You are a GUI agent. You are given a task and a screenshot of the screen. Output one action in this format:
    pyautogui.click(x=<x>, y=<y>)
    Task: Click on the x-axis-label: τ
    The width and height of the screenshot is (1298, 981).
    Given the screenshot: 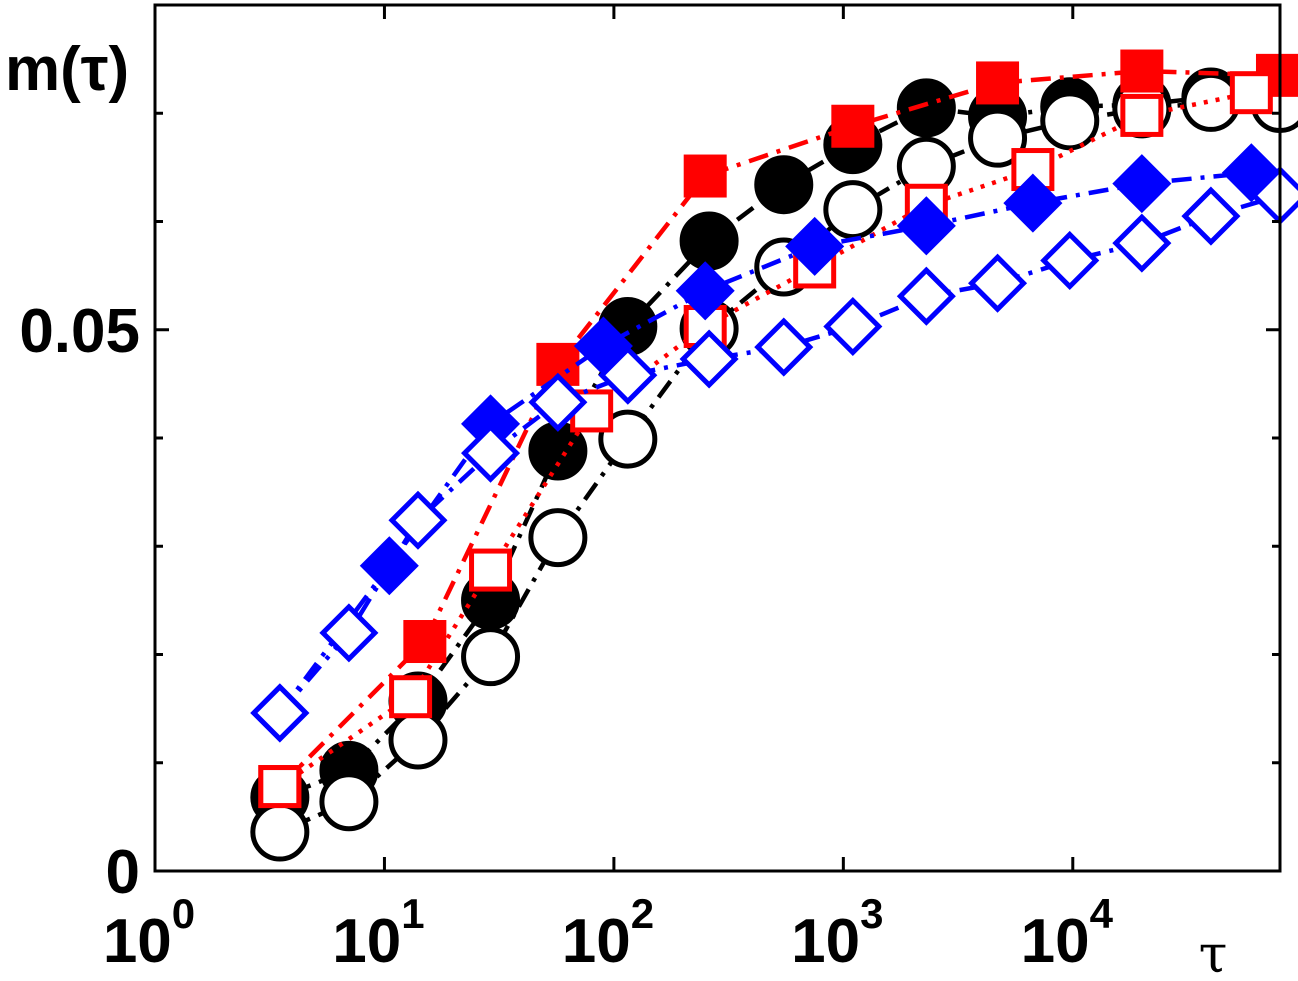 What is the action you would take?
    pyautogui.click(x=1213, y=953)
    